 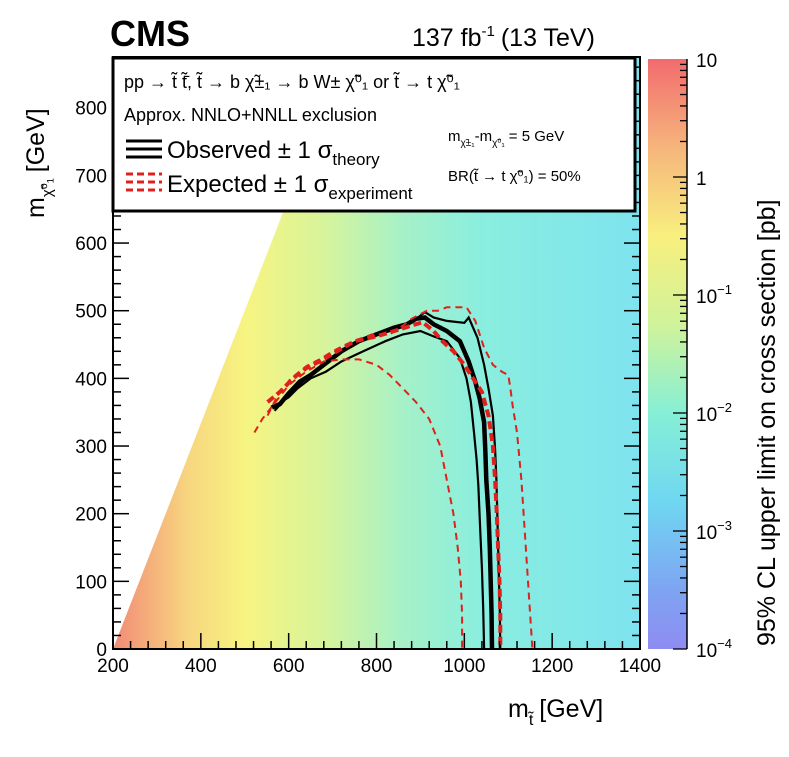 What do you see at coordinates (714, 649) in the screenshot?
I see `z-tick-label: 10⁻⁴` at bounding box center [714, 649].